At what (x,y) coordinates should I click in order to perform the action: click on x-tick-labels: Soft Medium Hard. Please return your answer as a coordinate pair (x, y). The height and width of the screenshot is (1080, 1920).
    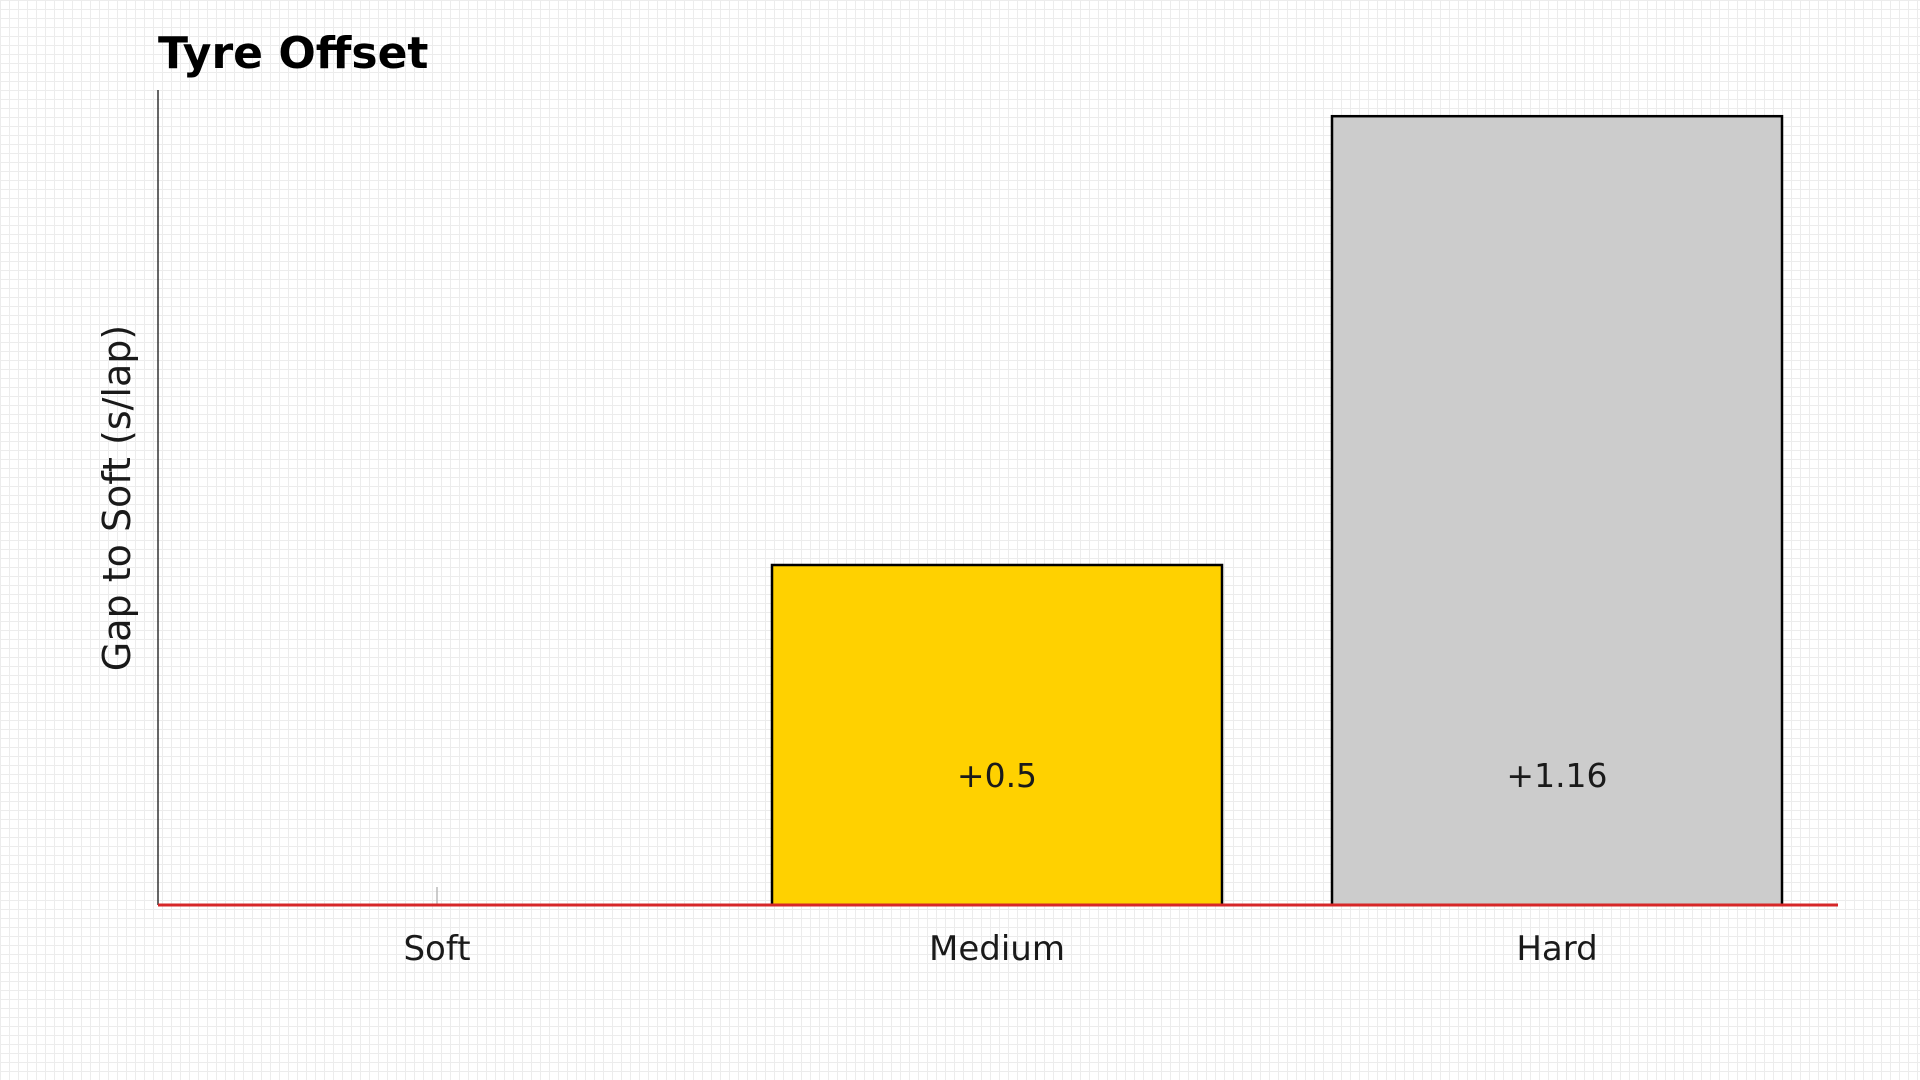
    Looking at the image, I should click on (1000, 949).